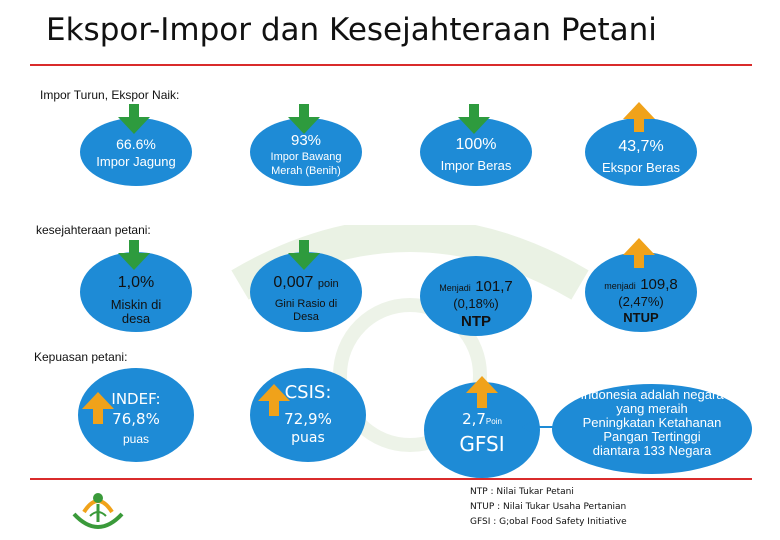  Describe the element at coordinates (306, 304) in the screenshot. I see `label-text: Gini Rasio di` at that location.